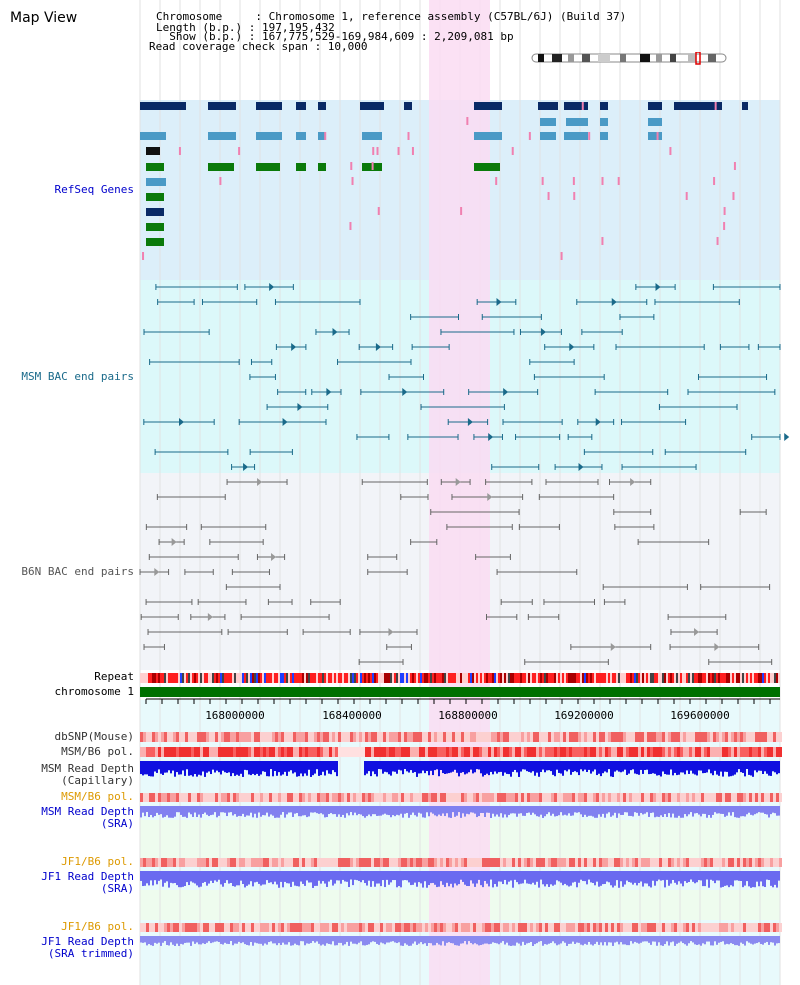  I want to click on chromosome-ideogram, so click(630, 59).